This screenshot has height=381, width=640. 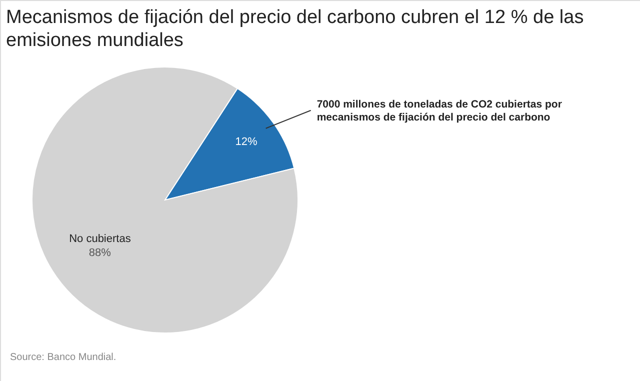 I want to click on data-label: 12%, so click(x=246, y=142).